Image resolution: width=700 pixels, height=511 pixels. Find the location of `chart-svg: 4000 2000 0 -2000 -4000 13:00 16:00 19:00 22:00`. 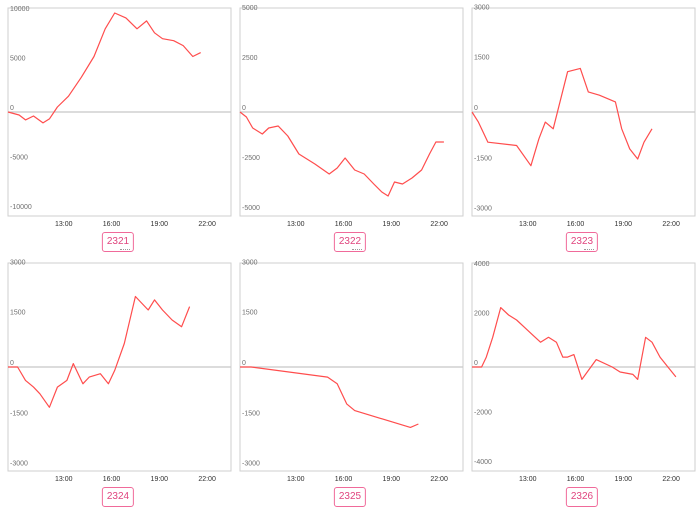

chart-svg: 4000 2000 0 -2000 -4000 13:00 16:00 19:00 22:00 is located at coordinates (583, 372).